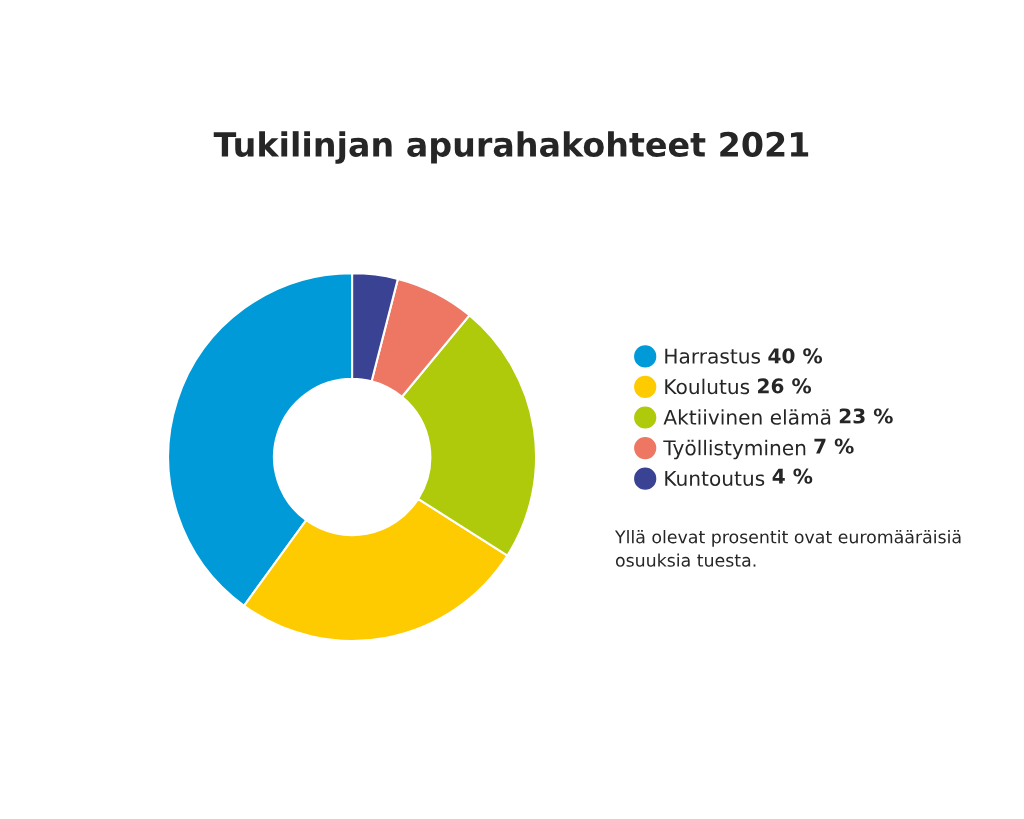  I want to click on data-label: 7 %, so click(834, 446).